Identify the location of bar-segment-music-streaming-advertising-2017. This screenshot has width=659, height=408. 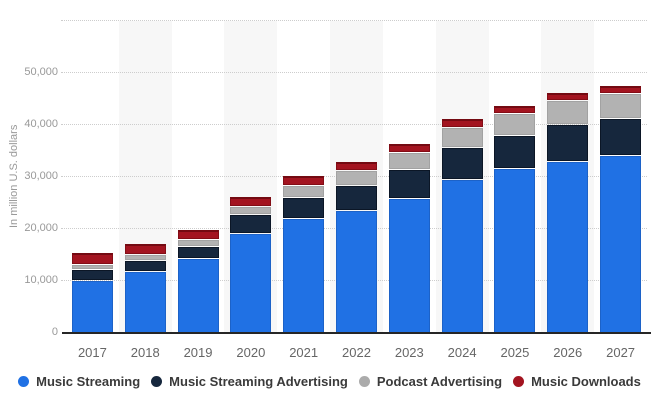
(92, 274).